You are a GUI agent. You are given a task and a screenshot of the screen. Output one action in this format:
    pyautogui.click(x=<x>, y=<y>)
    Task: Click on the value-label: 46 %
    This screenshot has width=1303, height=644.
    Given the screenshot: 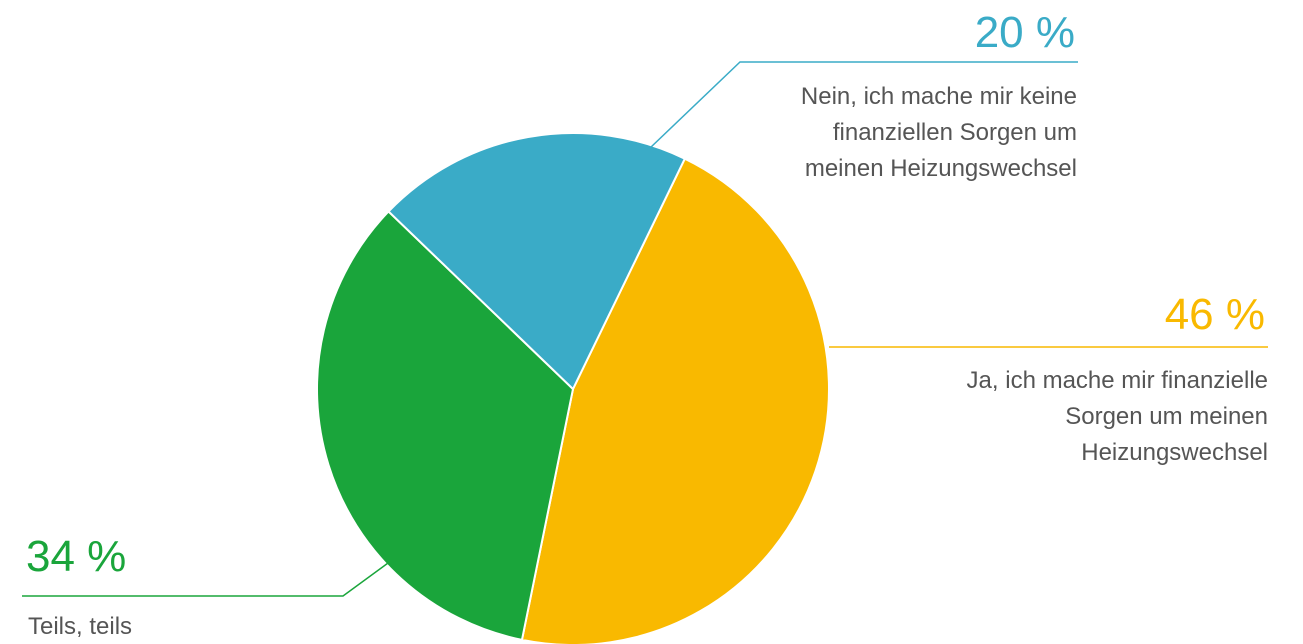 What is the action you would take?
    pyautogui.click(x=1214, y=314)
    